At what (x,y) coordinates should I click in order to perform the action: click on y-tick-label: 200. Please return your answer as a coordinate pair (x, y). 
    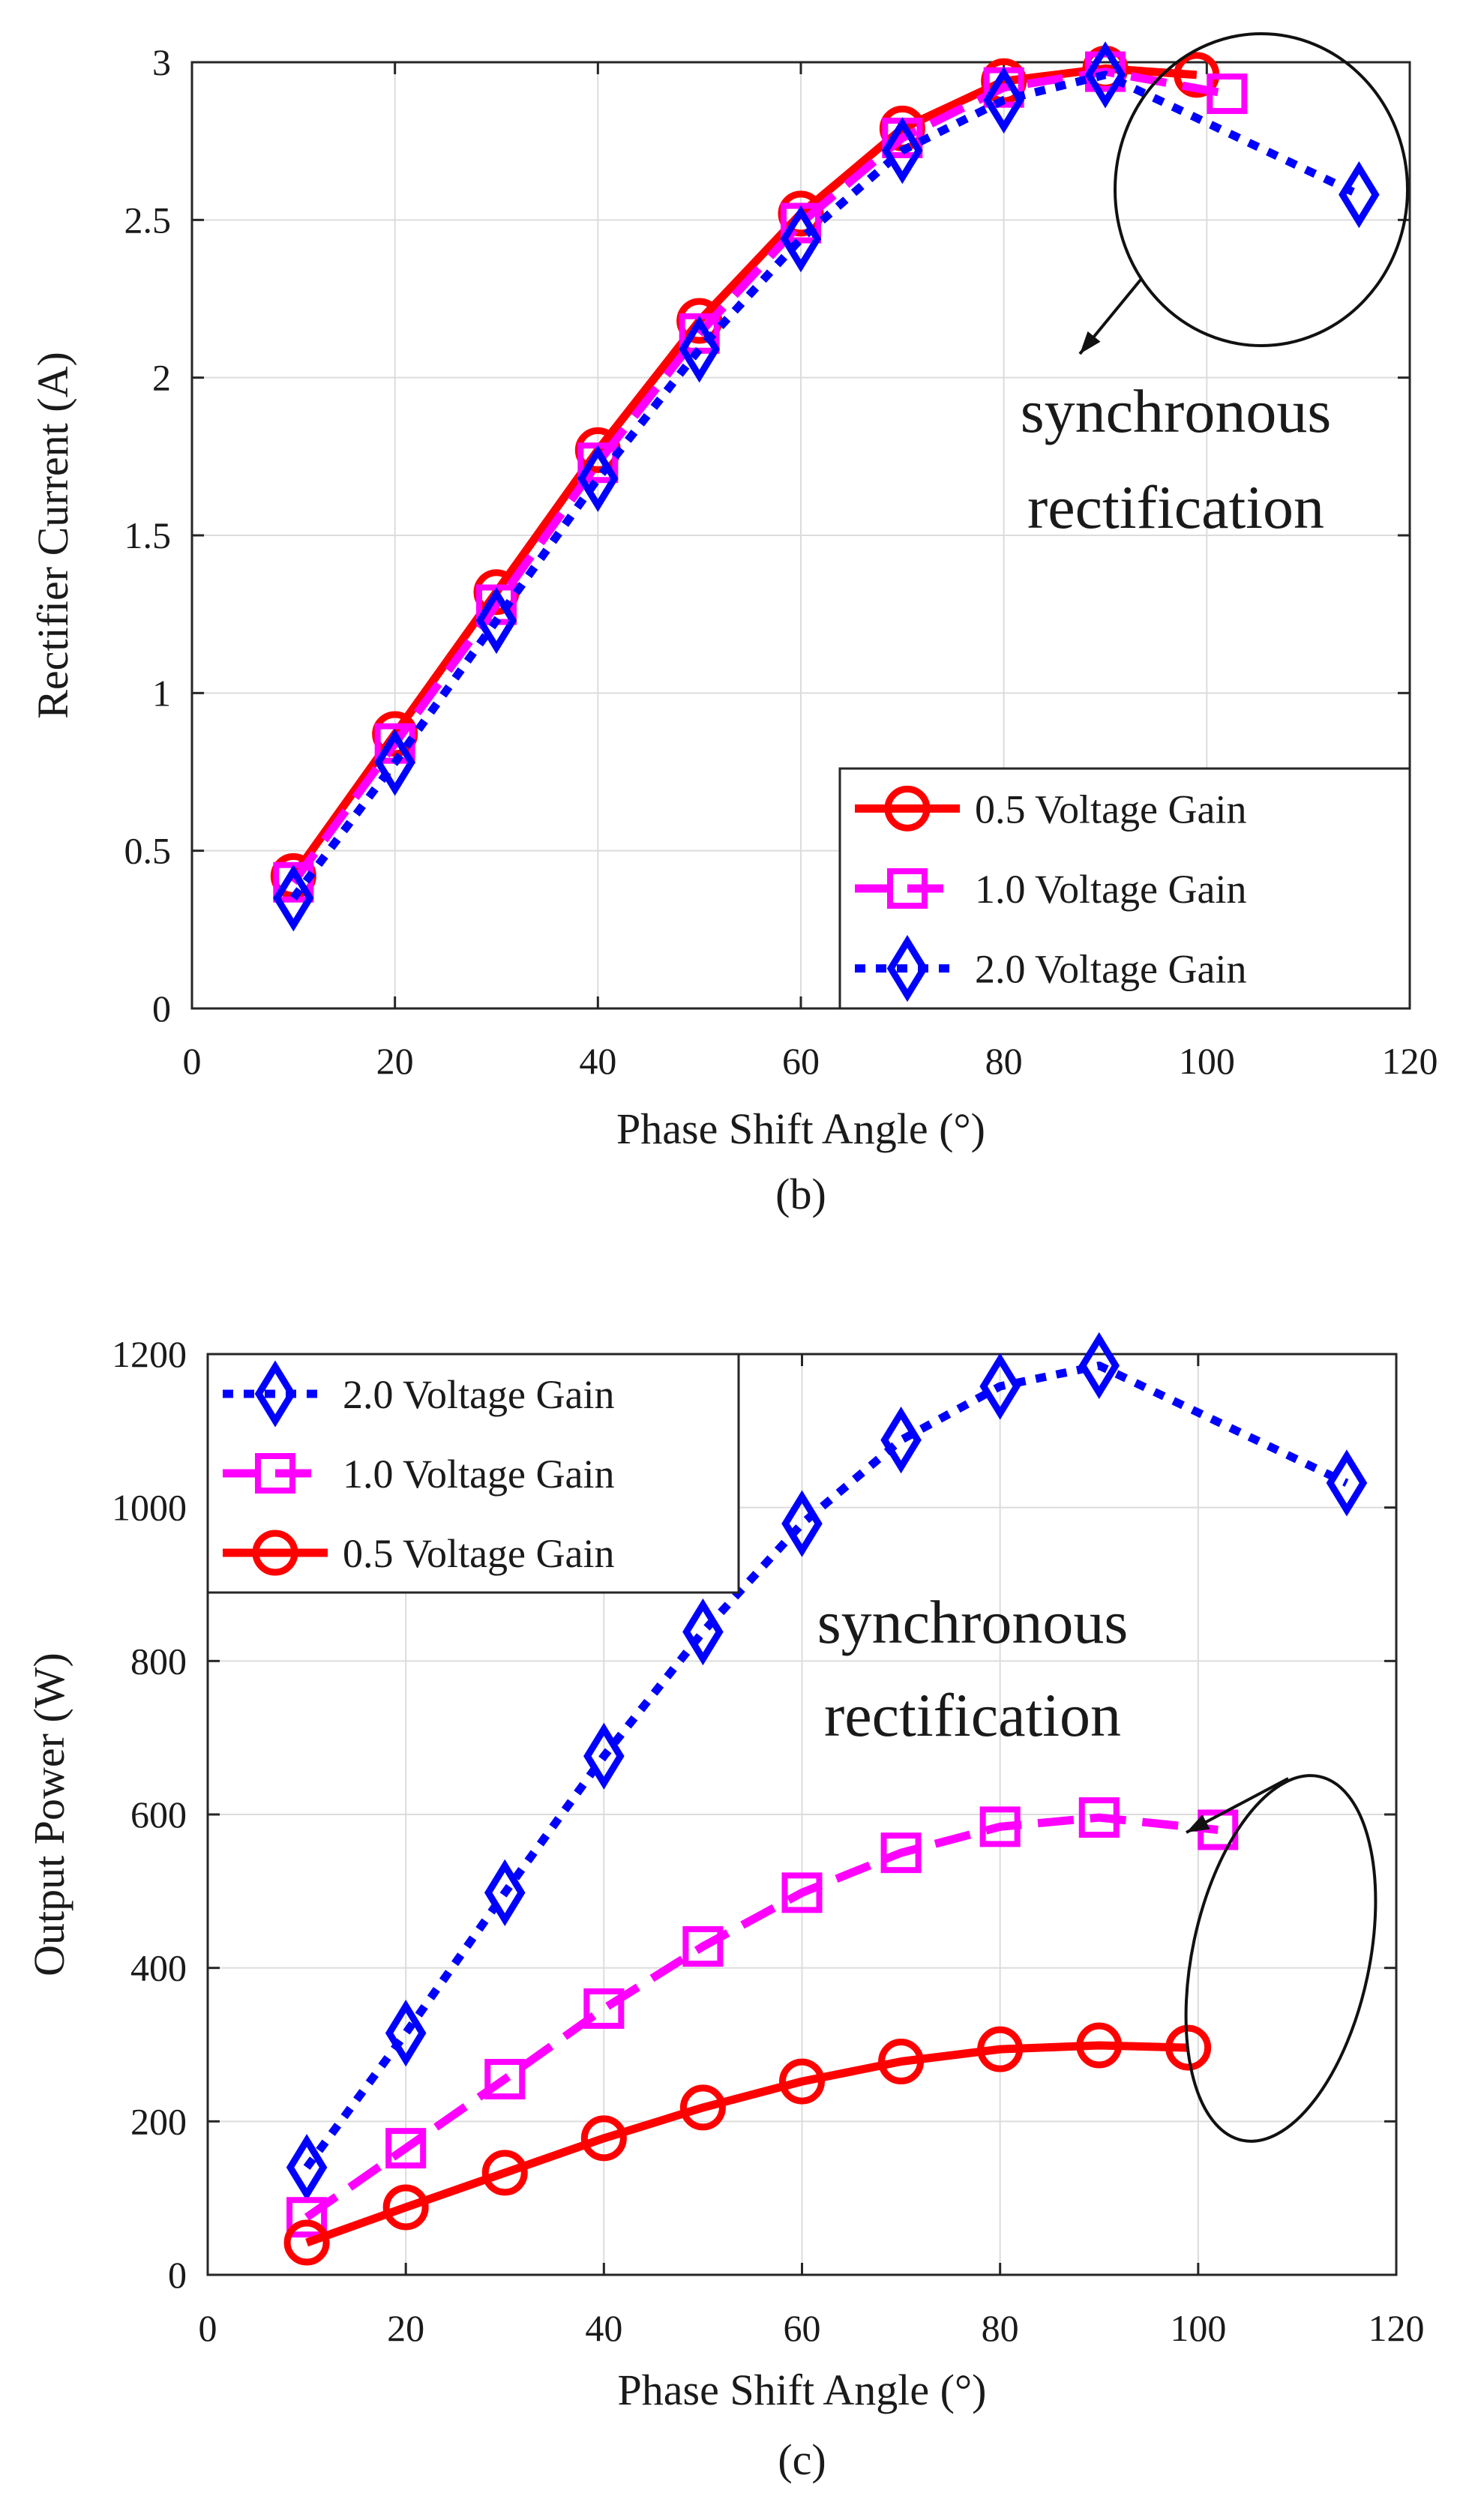
    Looking at the image, I should click on (158, 2121).